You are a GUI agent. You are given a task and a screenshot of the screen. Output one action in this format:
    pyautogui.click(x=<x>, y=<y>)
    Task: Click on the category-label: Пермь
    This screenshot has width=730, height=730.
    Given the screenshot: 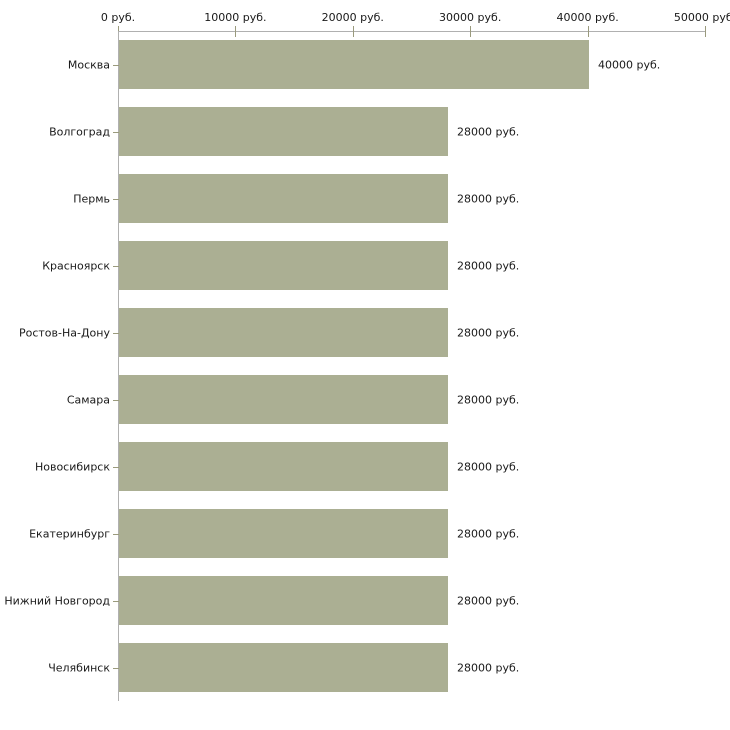 What is the action you would take?
    pyautogui.click(x=91, y=199)
    